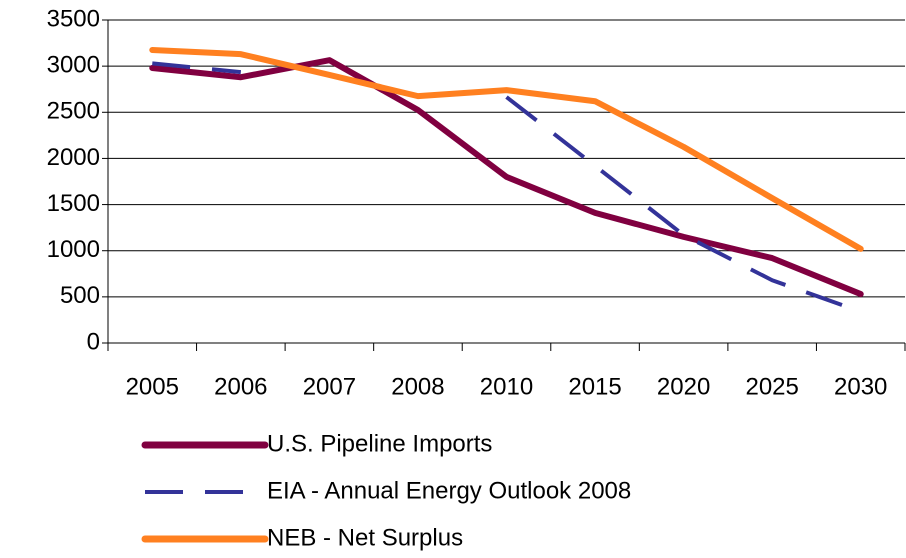 The height and width of the screenshot is (558, 906). I want to click on legend-label: U.S. Pipeline Imports, so click(379, 443).